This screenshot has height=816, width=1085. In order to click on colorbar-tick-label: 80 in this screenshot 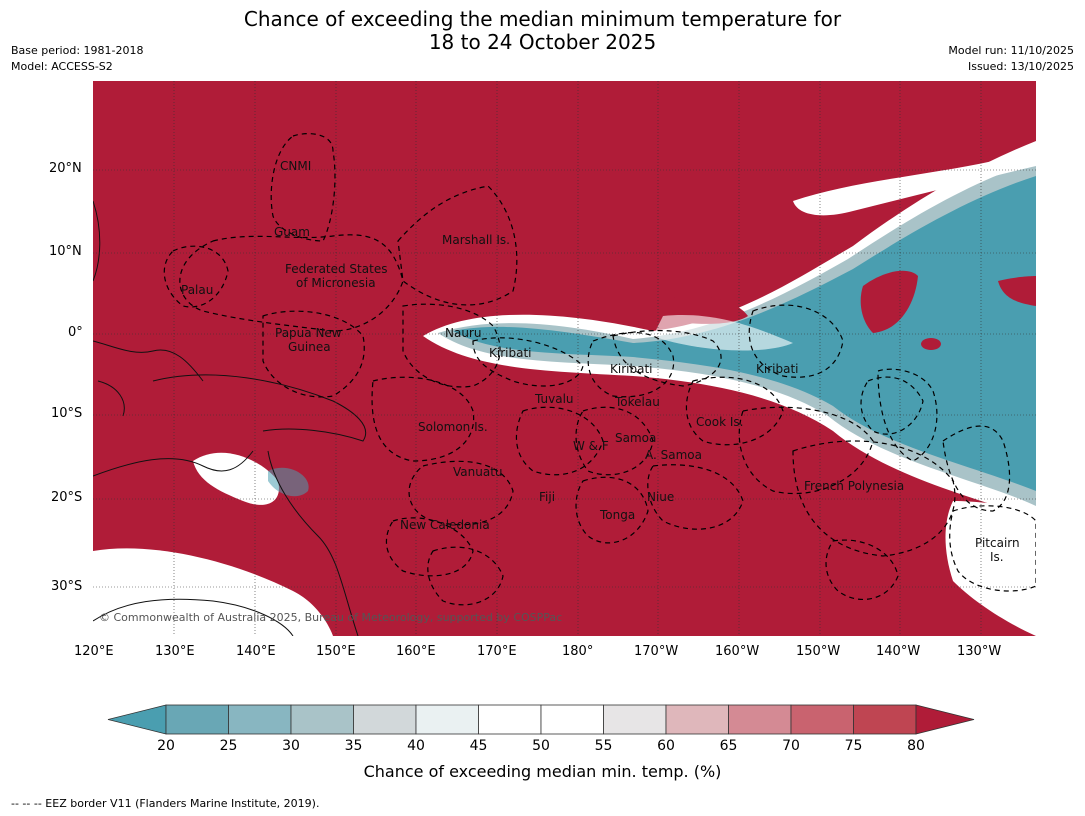, I will do `click(916, 746)`.